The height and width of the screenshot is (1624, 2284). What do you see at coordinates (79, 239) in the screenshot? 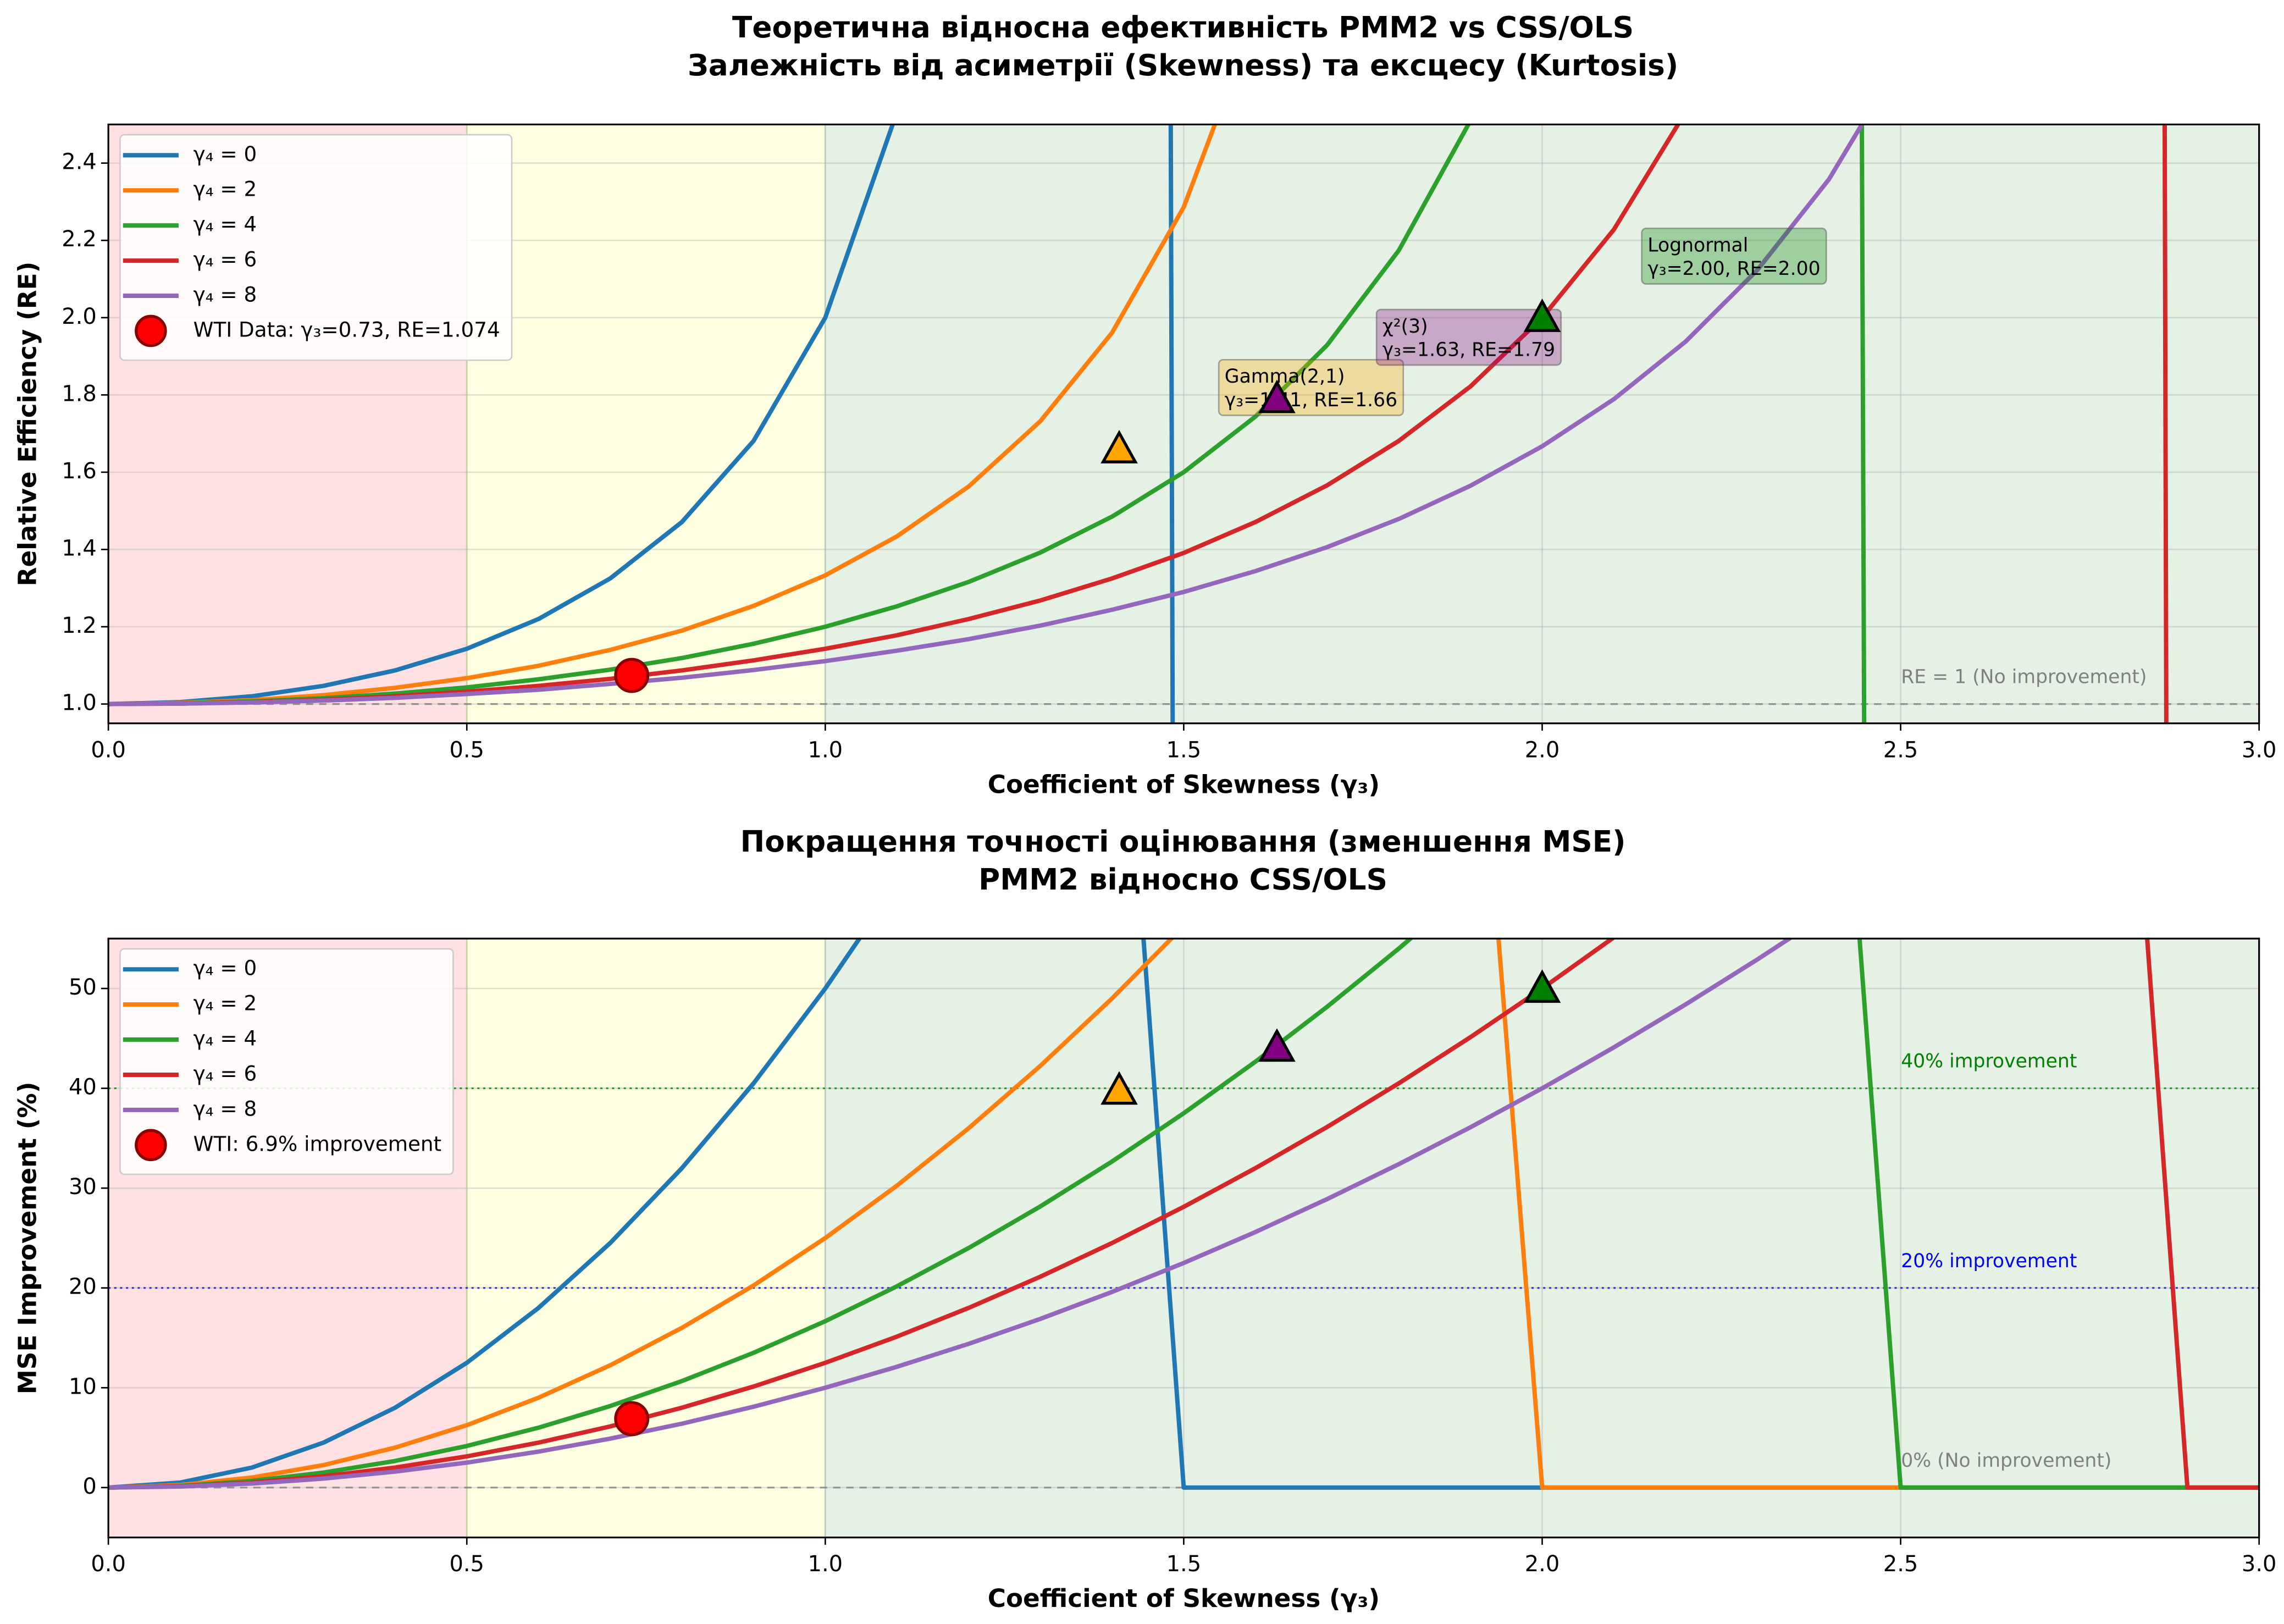
I see `y-tick-label: 2.2` at bounding box center [79, 239].